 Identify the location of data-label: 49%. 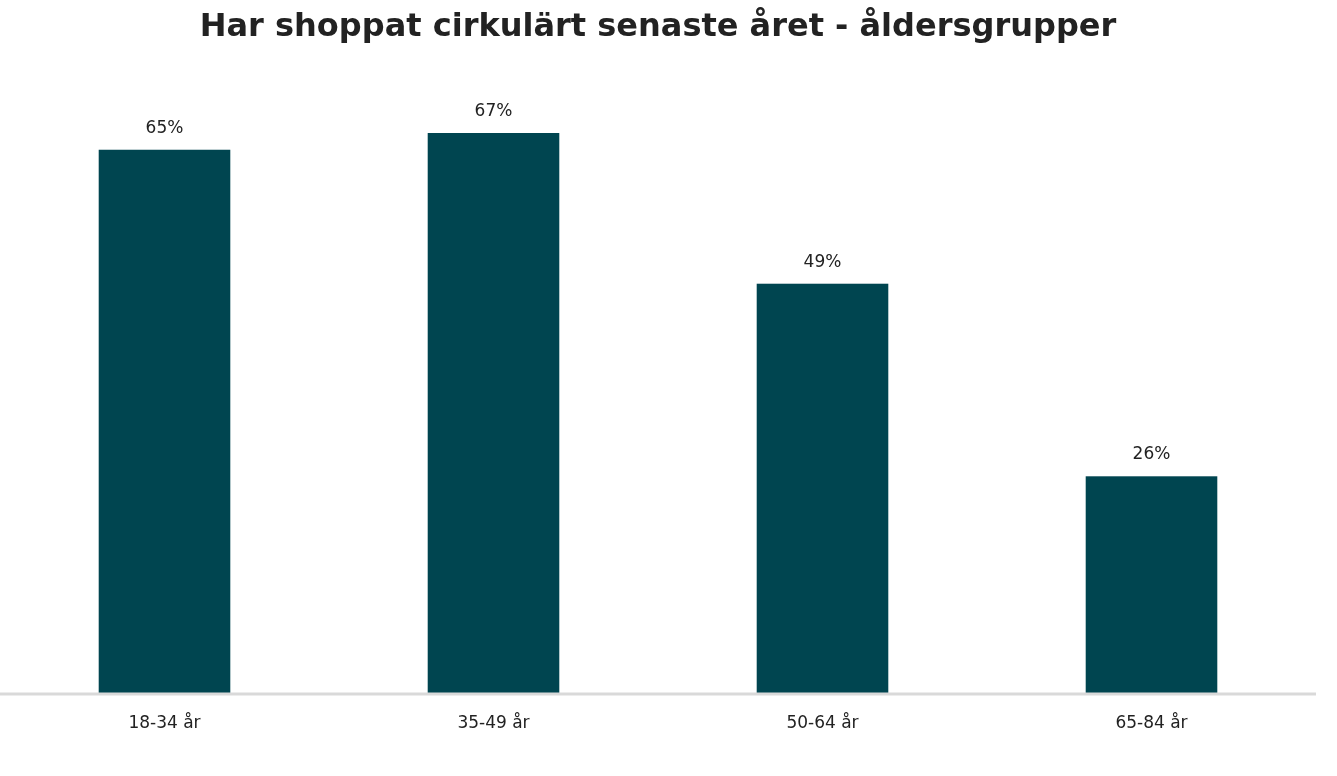
(822, 260).